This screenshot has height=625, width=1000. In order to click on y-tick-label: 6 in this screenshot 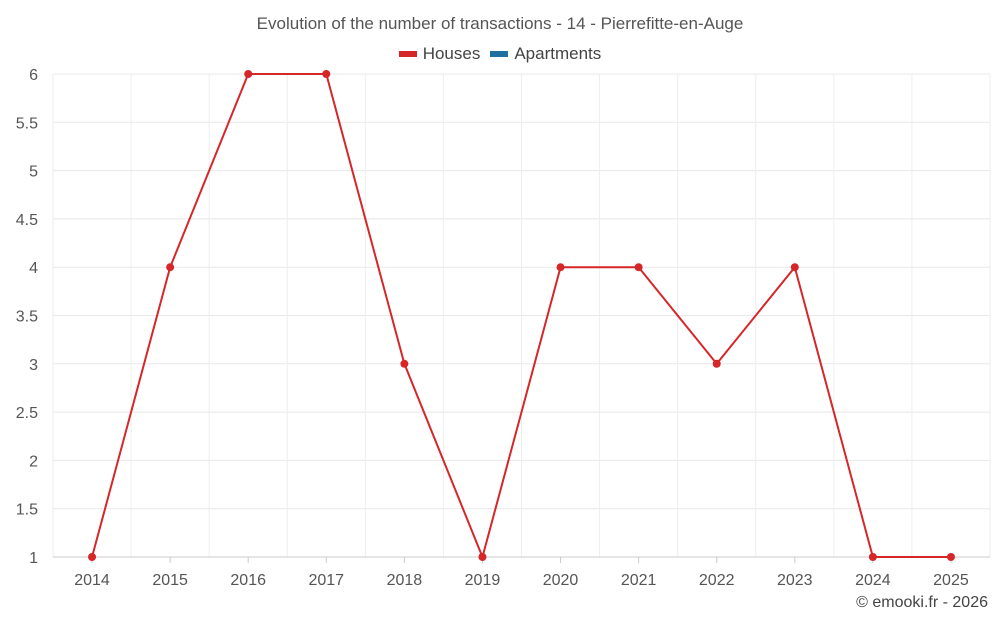, I will do `click(33, 75)`.